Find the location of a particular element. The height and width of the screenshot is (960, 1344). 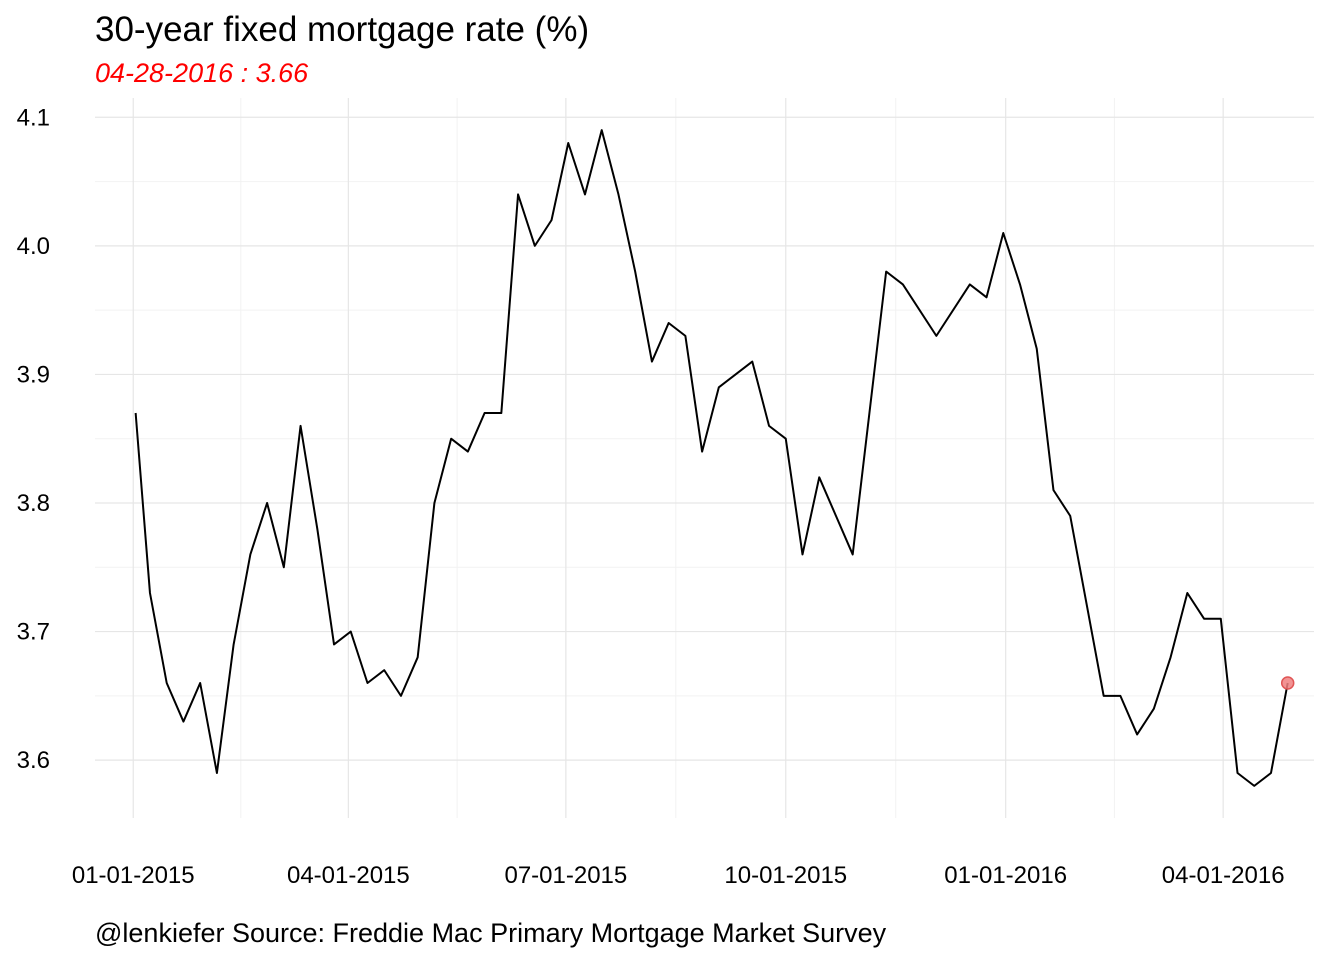

y-tick-label: 3.6 is located at coordinates (33, 760).